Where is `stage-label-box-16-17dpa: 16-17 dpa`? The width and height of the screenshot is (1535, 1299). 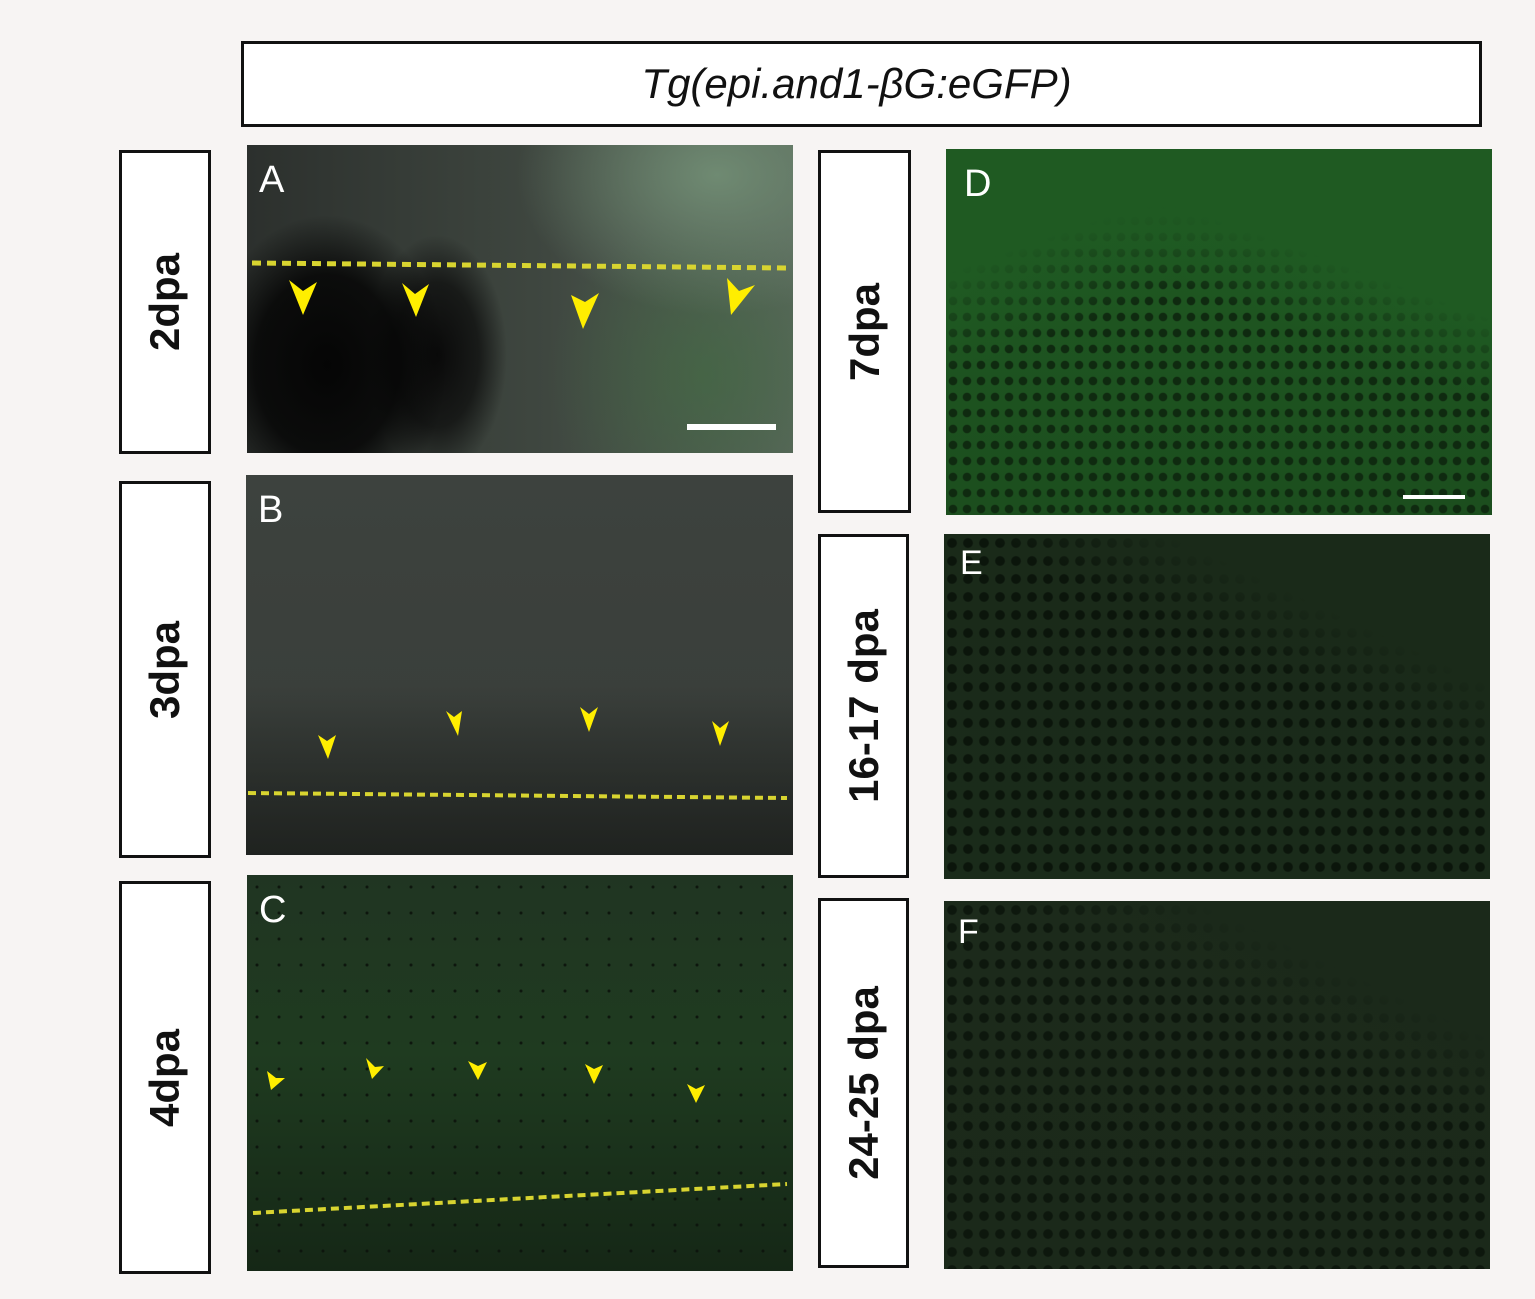 stage-label-box-16-17dpa: 16-17 dpa is located at coordinates (863, 706).